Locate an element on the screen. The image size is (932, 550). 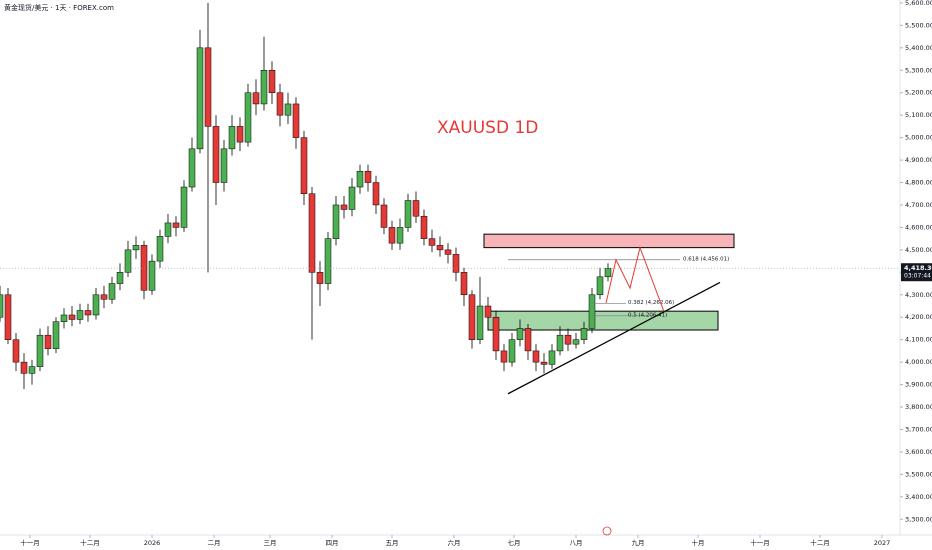
event-icon is located at coordinates (607, 531).